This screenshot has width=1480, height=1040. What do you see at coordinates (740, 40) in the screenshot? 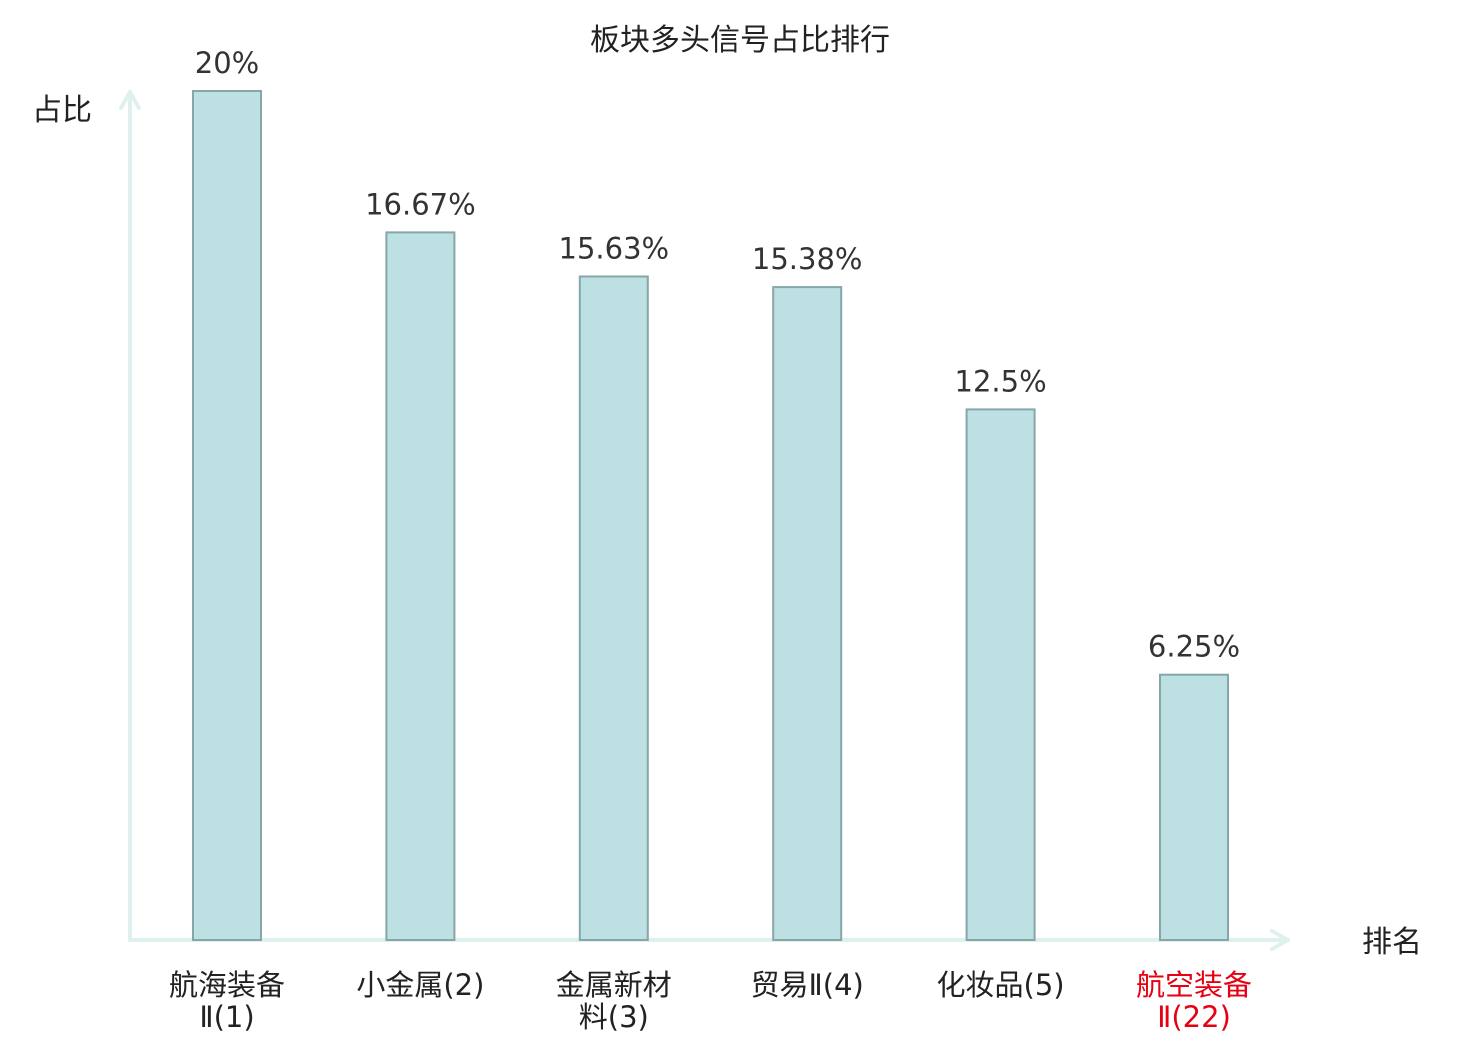
I see `chart-title: 板块多头信号占比排行` at bounding box center [740, 40].